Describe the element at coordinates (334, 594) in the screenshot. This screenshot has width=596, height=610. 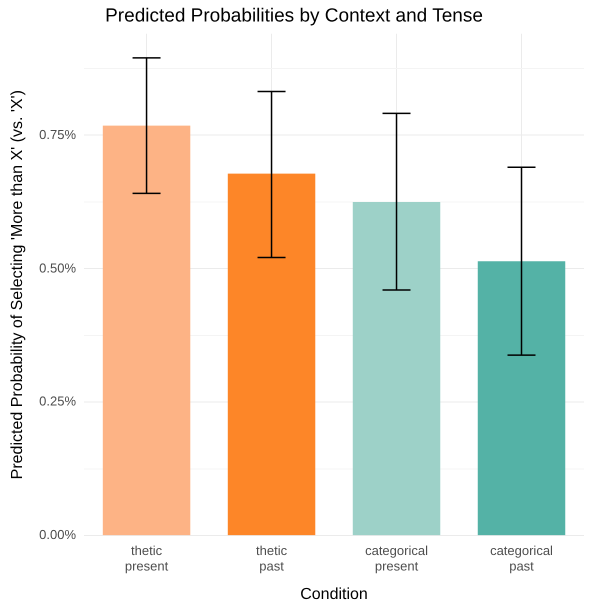
I see `x-axis-title: Condition` at that location.